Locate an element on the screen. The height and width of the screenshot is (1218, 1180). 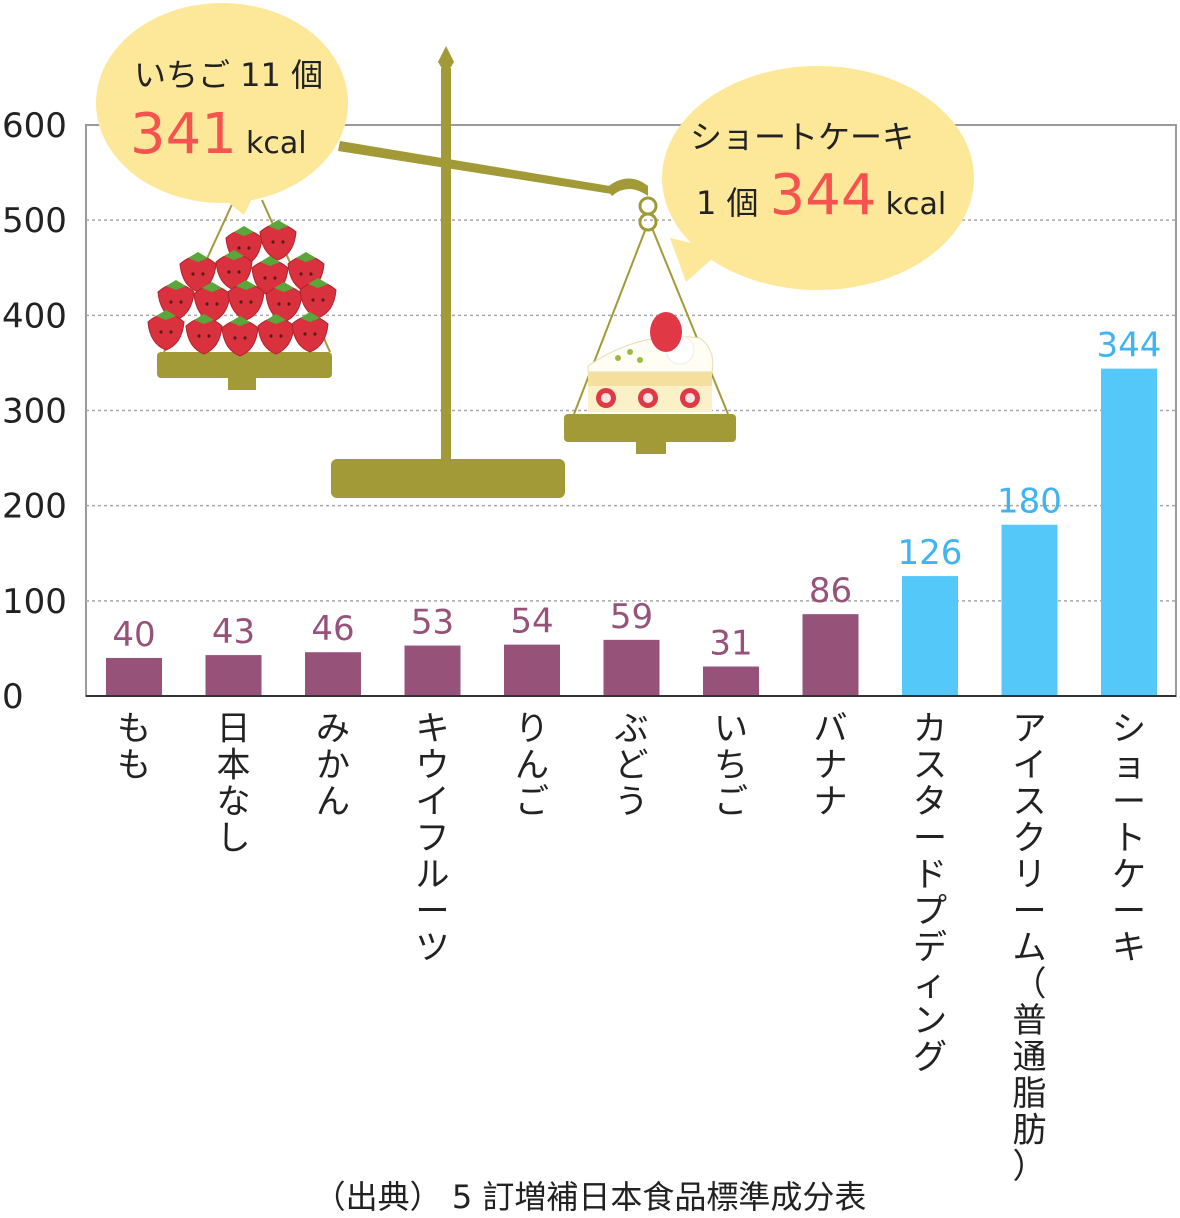
y-tick-label: 100 is located at coordinates (34, 602).